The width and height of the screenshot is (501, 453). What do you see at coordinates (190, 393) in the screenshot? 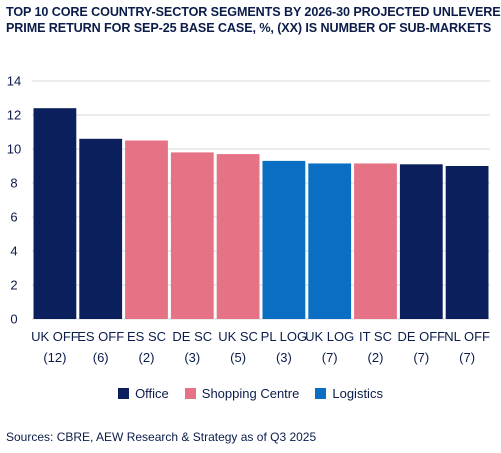
I see `legend-swatch-shopping-centre` at bounding box center [190, 393].